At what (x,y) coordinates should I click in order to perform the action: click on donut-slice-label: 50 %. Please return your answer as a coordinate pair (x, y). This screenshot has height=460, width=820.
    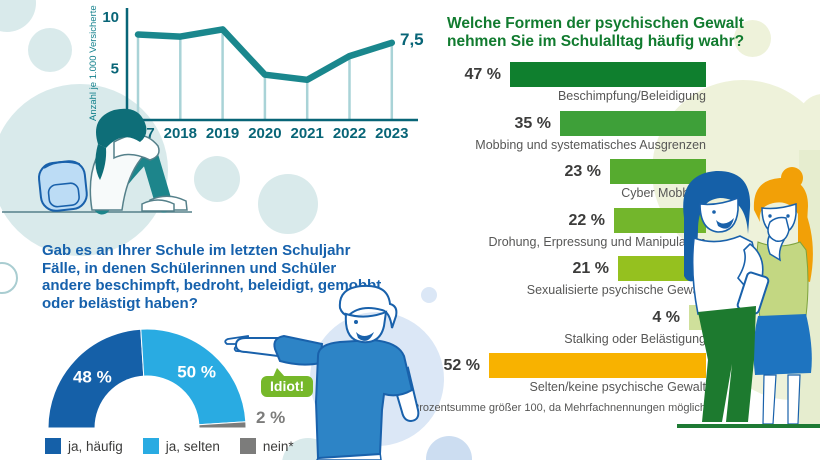
    Looking at the image, I should click on (196, 372).